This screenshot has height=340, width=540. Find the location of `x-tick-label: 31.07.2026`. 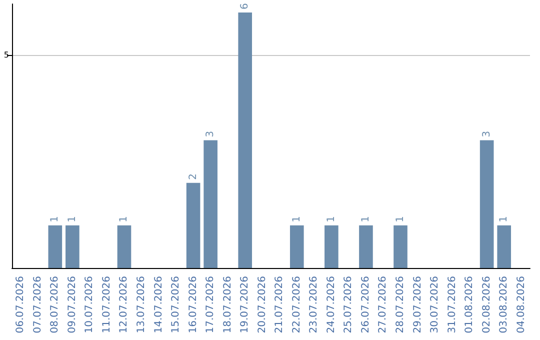

x-tick-label: 31.07.2026 is located at coordinates (452, 305).